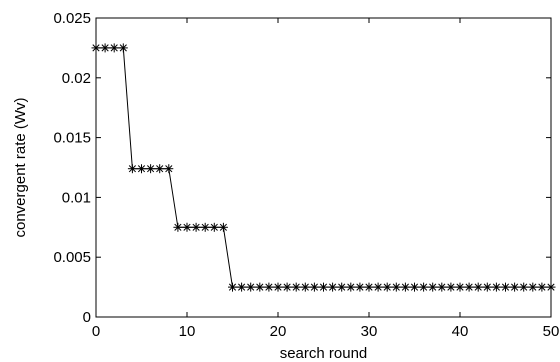 The width and height of the screenshot is (560, 362). What do you see at coordinates (20, 167) in the screenshot?
I see `y-axis-label: convergent rate (Wv)` at bounding box center [20, 167].